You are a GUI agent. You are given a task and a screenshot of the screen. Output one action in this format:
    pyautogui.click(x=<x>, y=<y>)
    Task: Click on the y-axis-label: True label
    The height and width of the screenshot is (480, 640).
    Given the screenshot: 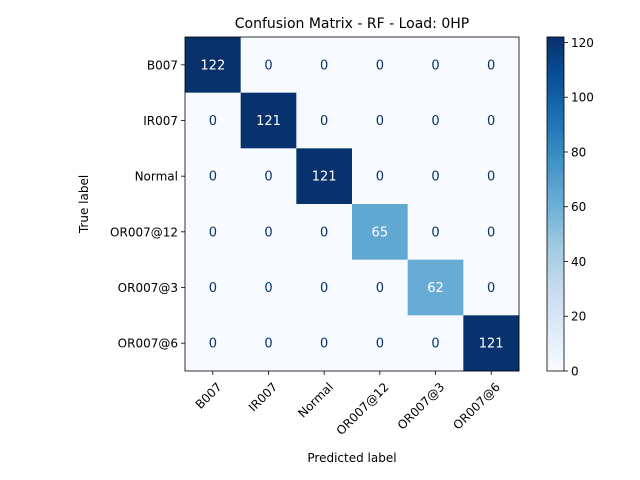 What is the action you would take?
    pyautogui.click(x=84, y=204)
    